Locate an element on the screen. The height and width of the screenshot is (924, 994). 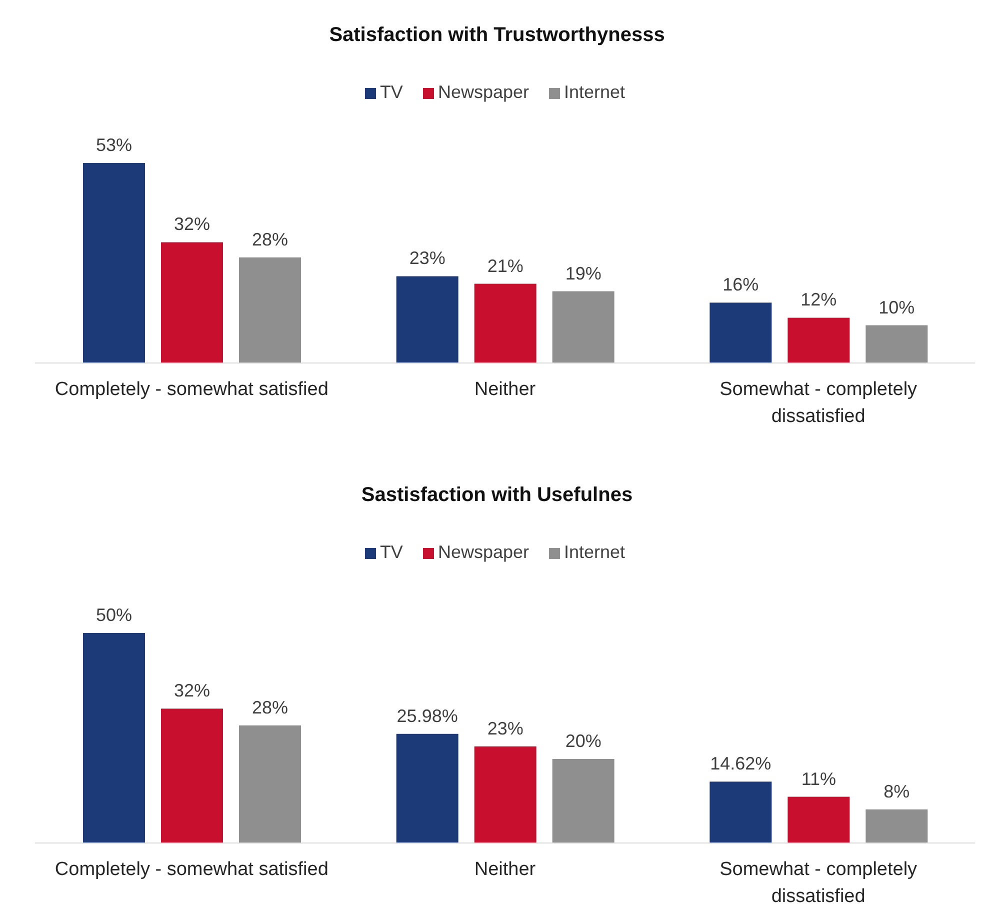
data-label: 12% is located at coordinates (818, 300).